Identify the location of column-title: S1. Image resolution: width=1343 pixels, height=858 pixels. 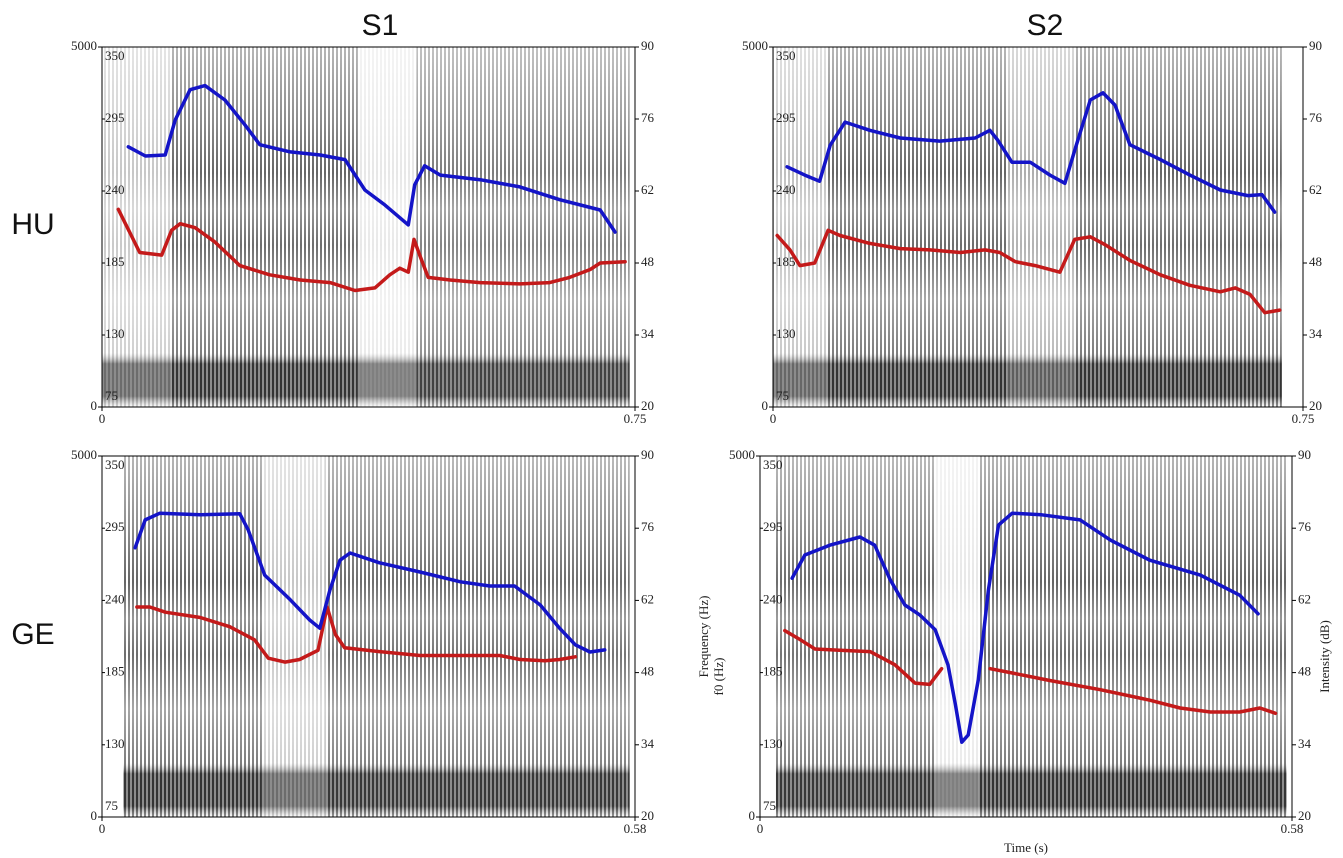
(380, 25).